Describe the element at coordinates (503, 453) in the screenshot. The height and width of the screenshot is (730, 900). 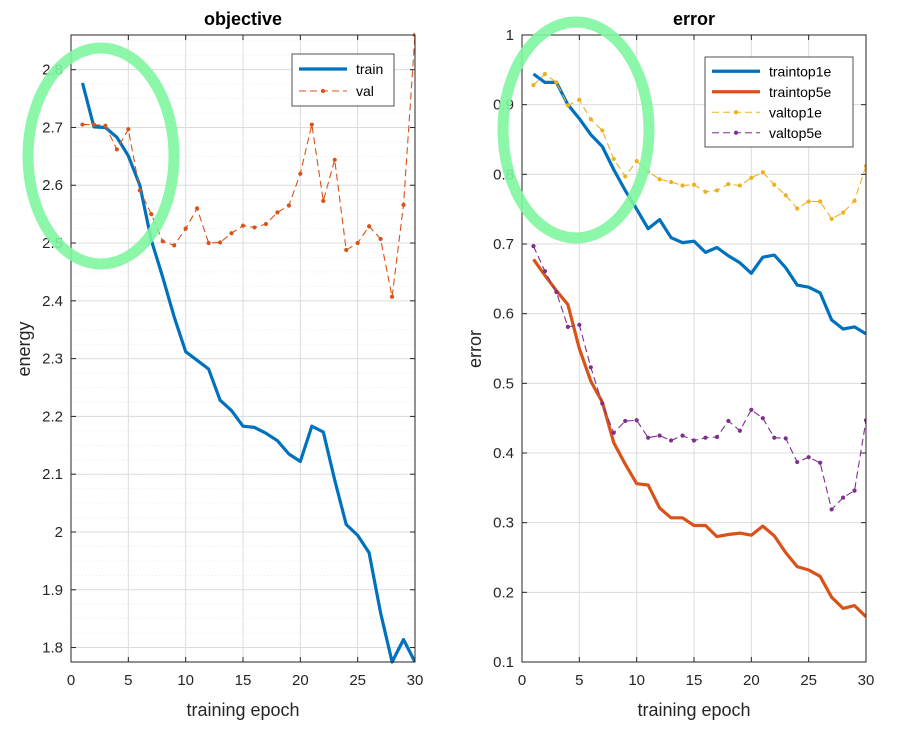
I see `y-tick-label: 0.4` at that location.